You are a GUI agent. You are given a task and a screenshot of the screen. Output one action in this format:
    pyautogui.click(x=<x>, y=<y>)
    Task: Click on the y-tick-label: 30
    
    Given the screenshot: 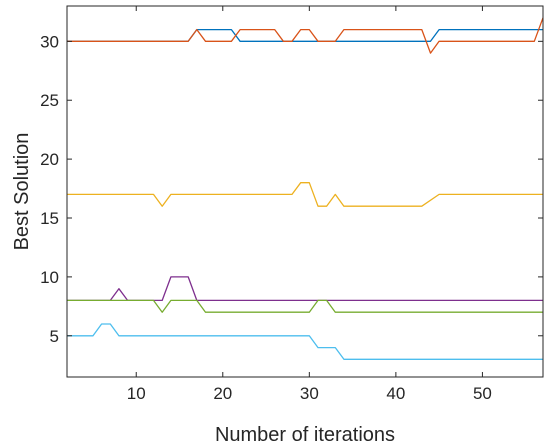 What is the action you would take?
    pyautogui.click(x=49, y=41)
    